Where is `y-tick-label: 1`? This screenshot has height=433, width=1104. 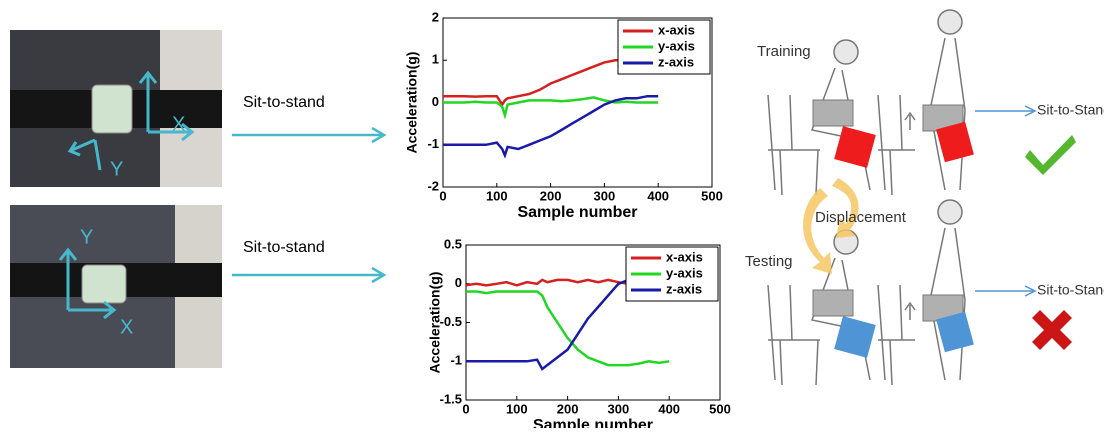
y-tick-label: 1 is located at coordinates (435, 59).